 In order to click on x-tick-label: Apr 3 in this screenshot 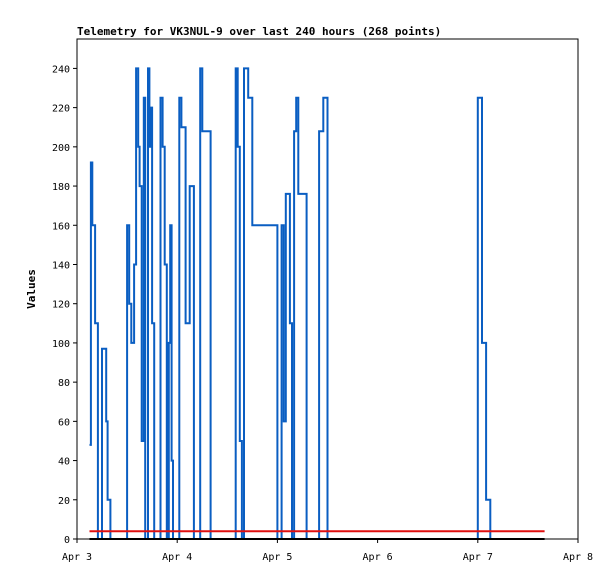, I will do `click(77, 557)`.